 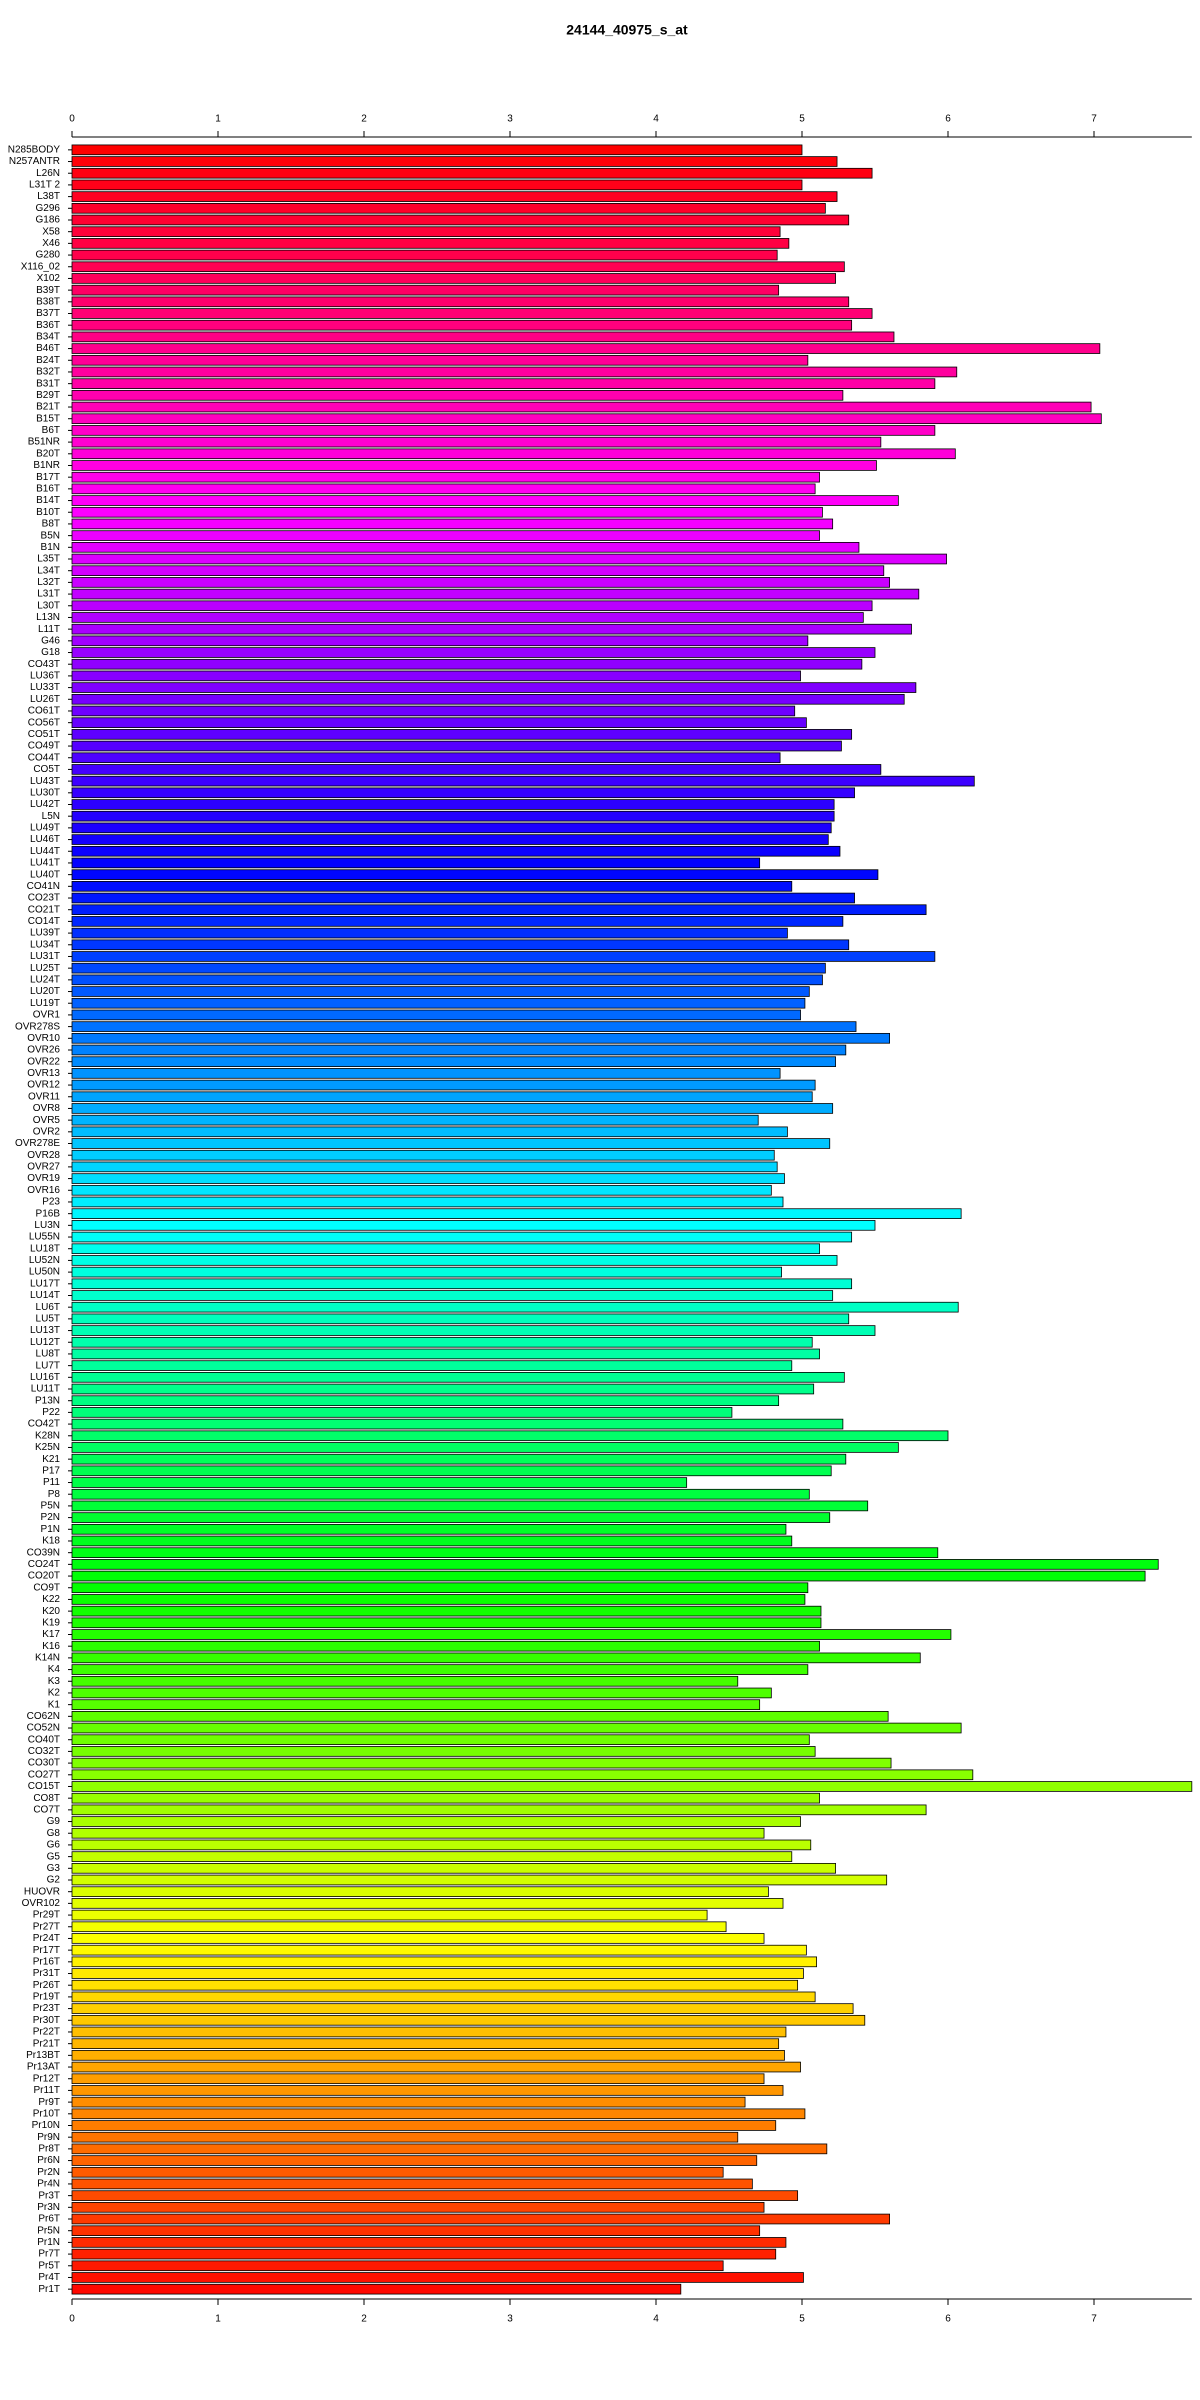 What do you see at coordinates (44, 1774) in the screenshot?
I see `y-tick-label: CO27T` at bounding box center [44, 1774].